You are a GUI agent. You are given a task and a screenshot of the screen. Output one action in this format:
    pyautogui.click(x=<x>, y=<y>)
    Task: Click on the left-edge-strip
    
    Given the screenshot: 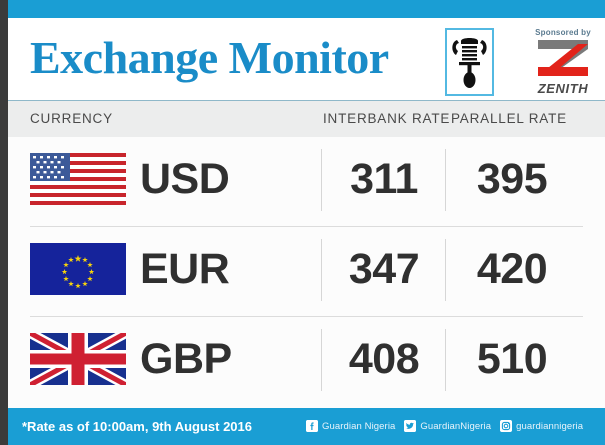 What is the action you would take?
    pyautogui.click(x=4, y=222)
    